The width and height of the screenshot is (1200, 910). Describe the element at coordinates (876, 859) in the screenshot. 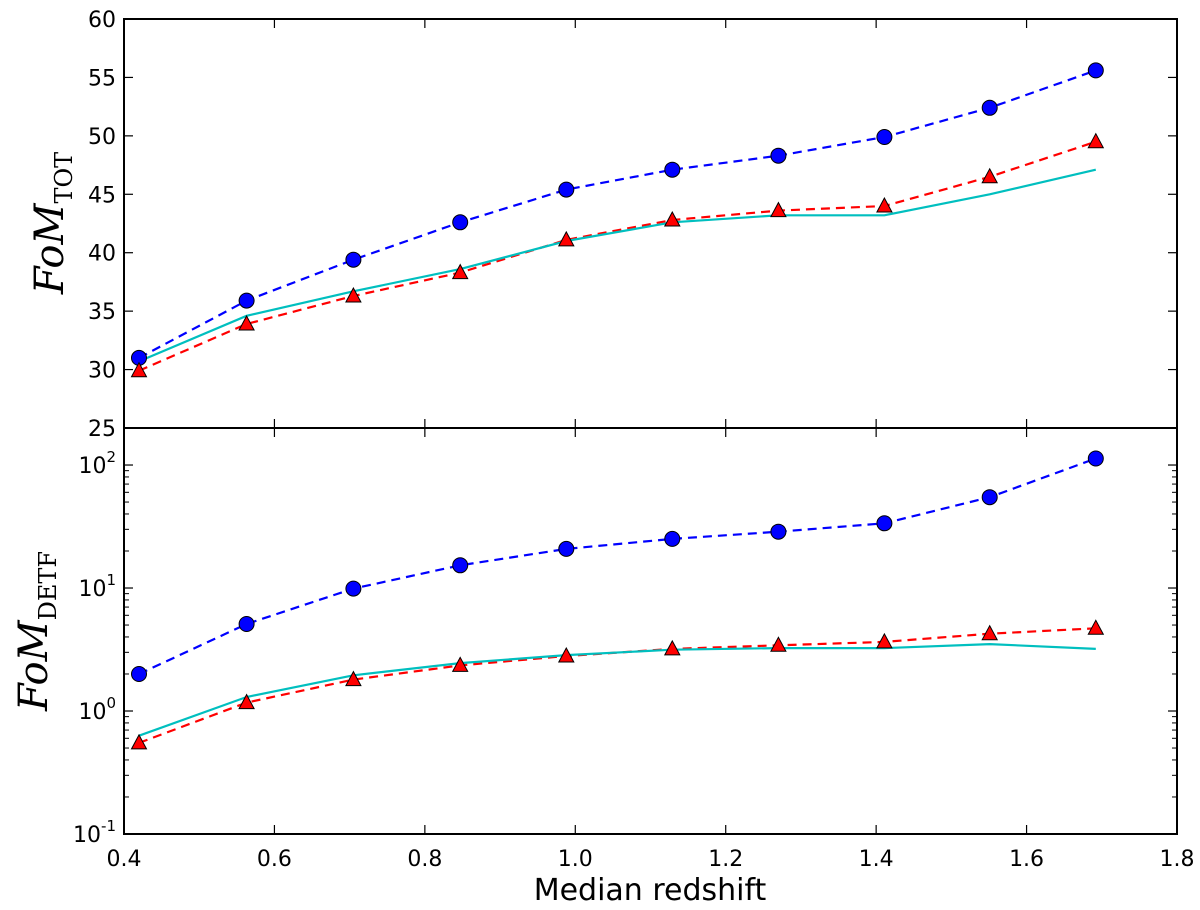

I see `xtick-label: 1.4` at that location.